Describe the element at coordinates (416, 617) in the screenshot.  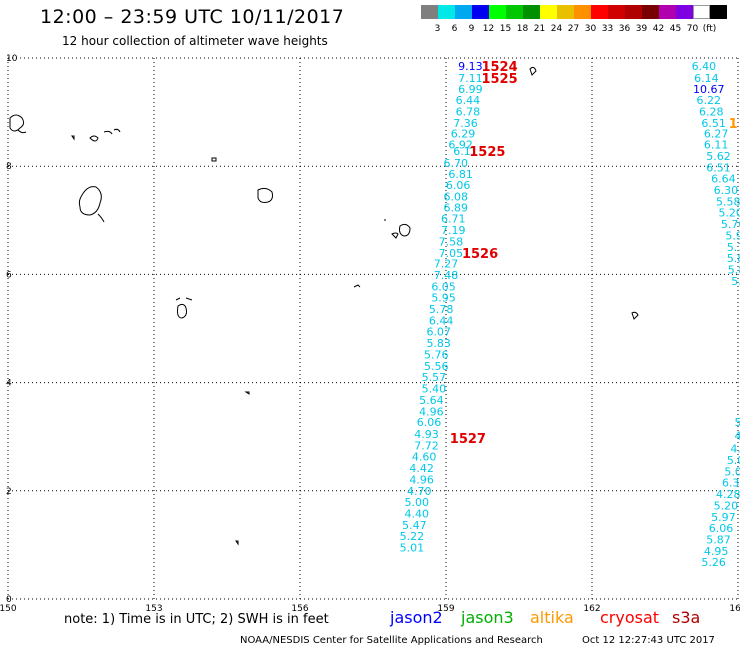
I see `satellite-name-jason2: jason2` at that location.